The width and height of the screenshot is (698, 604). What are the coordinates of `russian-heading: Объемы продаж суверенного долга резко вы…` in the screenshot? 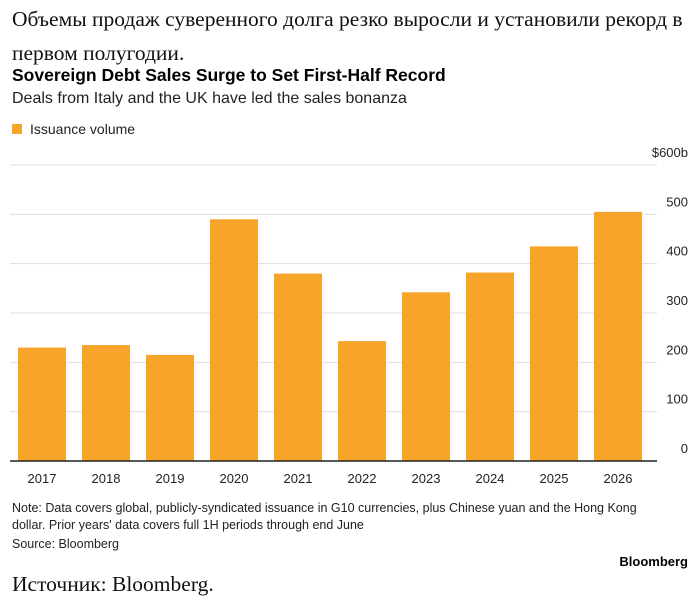 It's located at (347, 36).